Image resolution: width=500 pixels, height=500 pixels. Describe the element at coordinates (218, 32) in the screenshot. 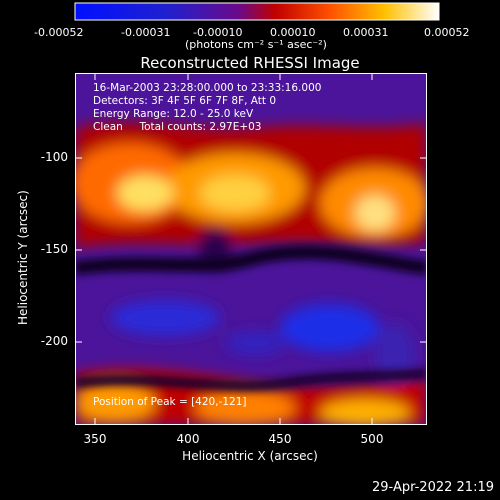

I see `colorbar-tick-label: -0.00010` at that location.